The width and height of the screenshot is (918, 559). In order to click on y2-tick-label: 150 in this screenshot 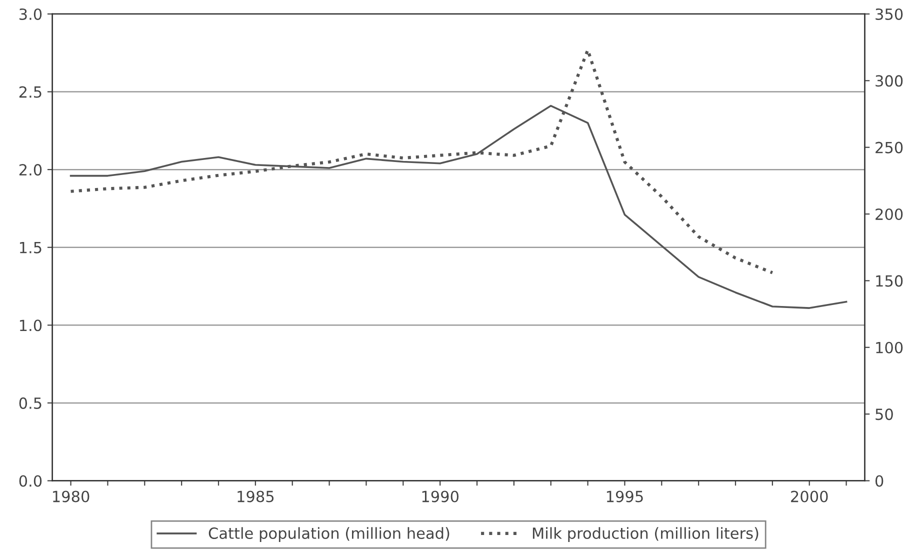, I will do `click(889, 281)`.